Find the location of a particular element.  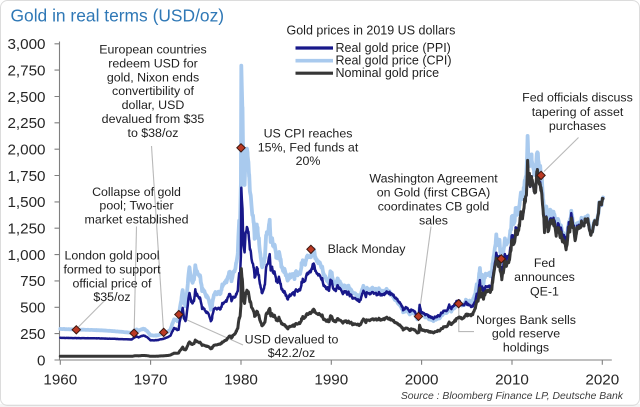

svg-text: redeem USD for is located at coordinates (153, 63).